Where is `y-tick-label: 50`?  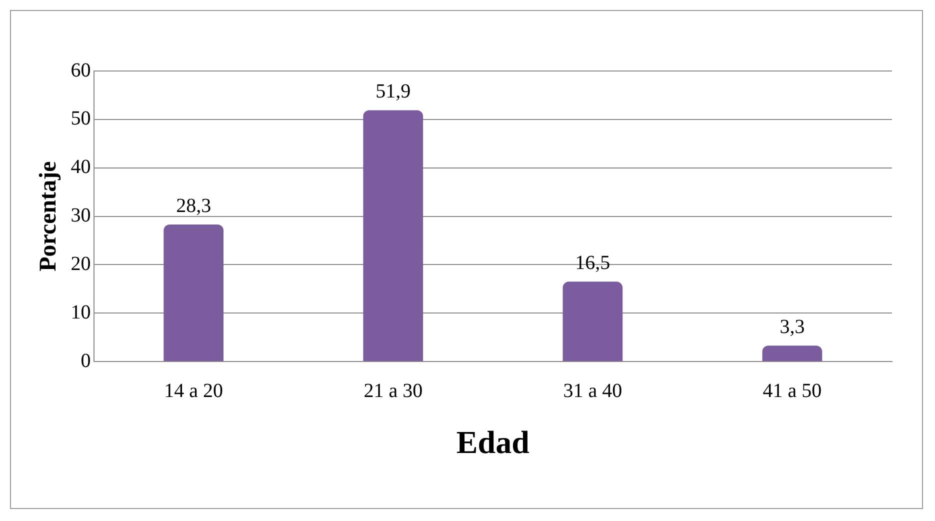
y-tick-label: 50 is located at coordinates (80, 119).